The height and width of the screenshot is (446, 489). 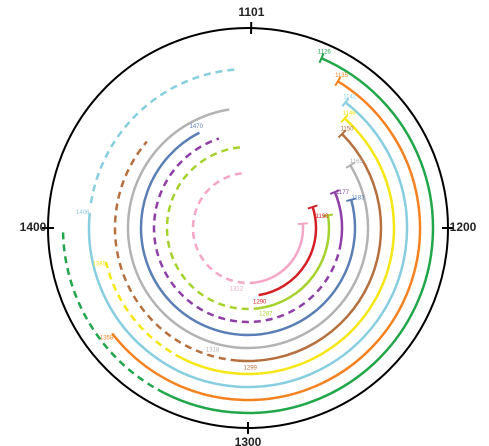 I want to click on arc-label: 1146, so click(x=350, y=114).